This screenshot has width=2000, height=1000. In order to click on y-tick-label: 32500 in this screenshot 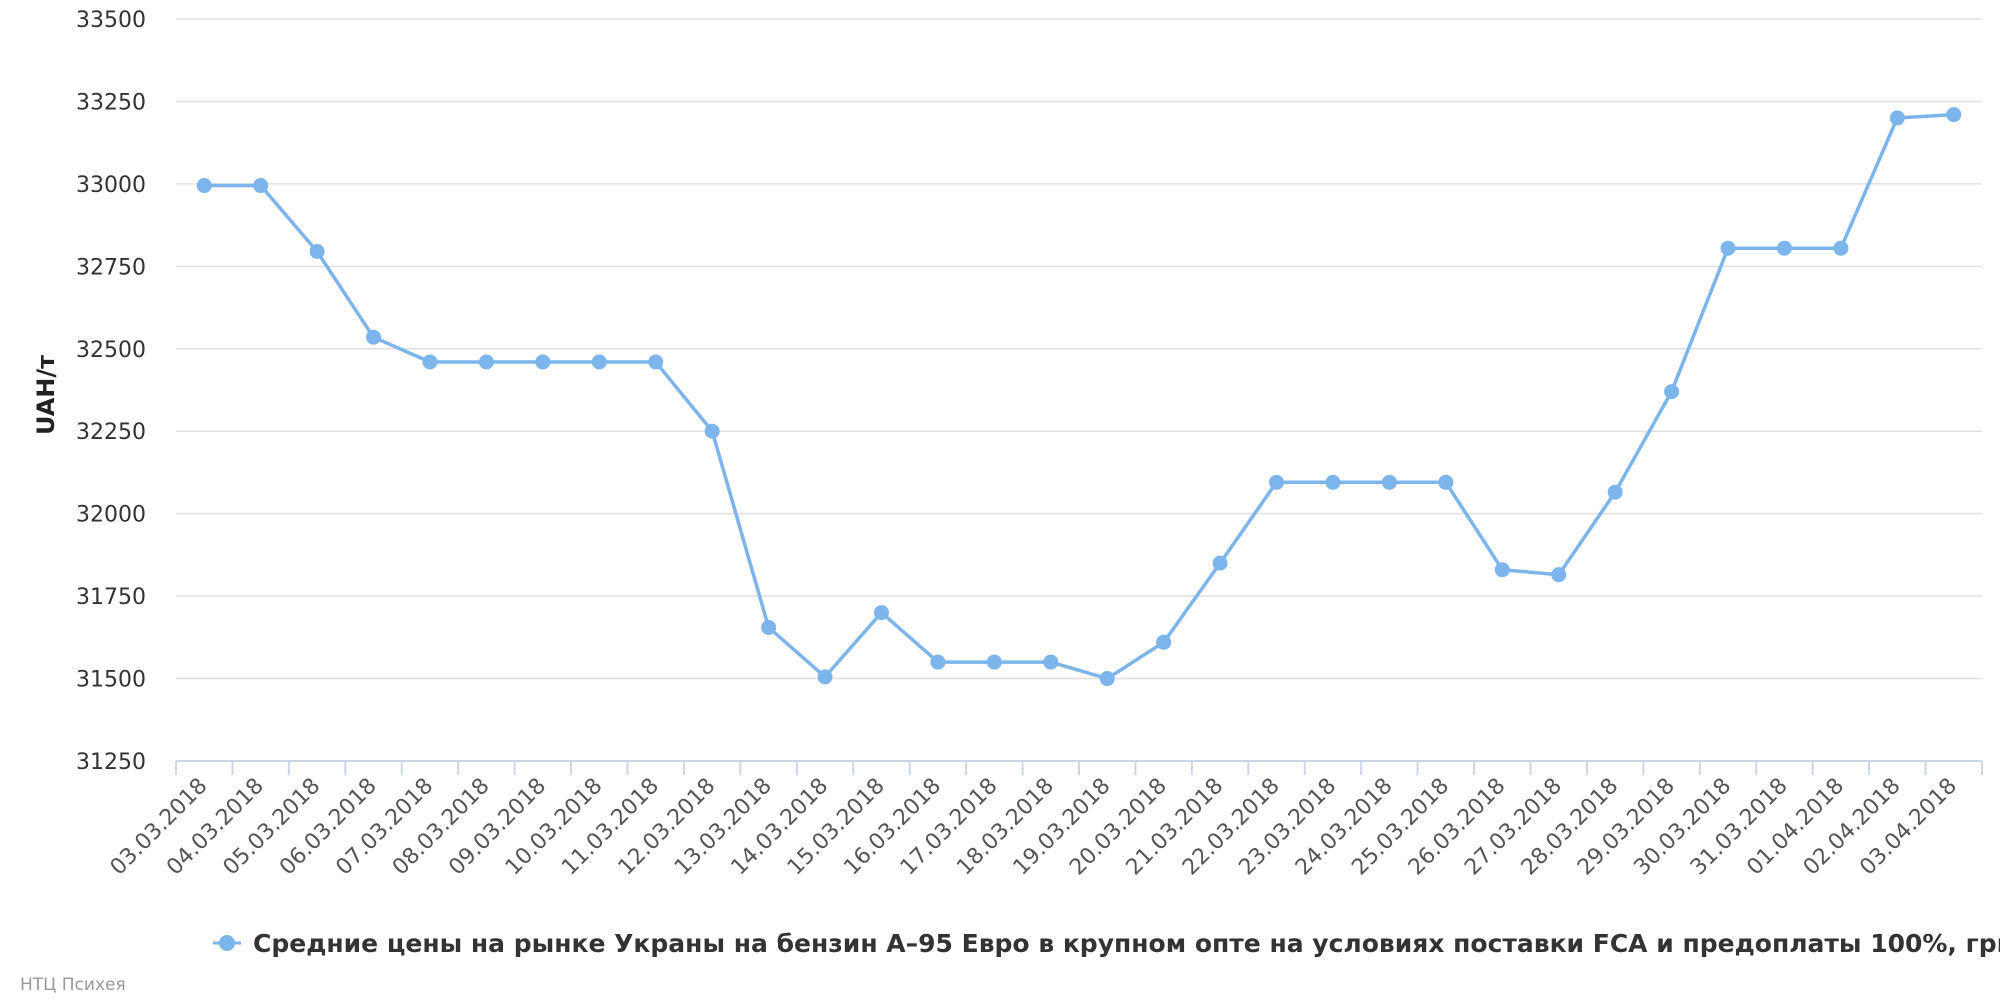, I will do `click(111, 350)`.